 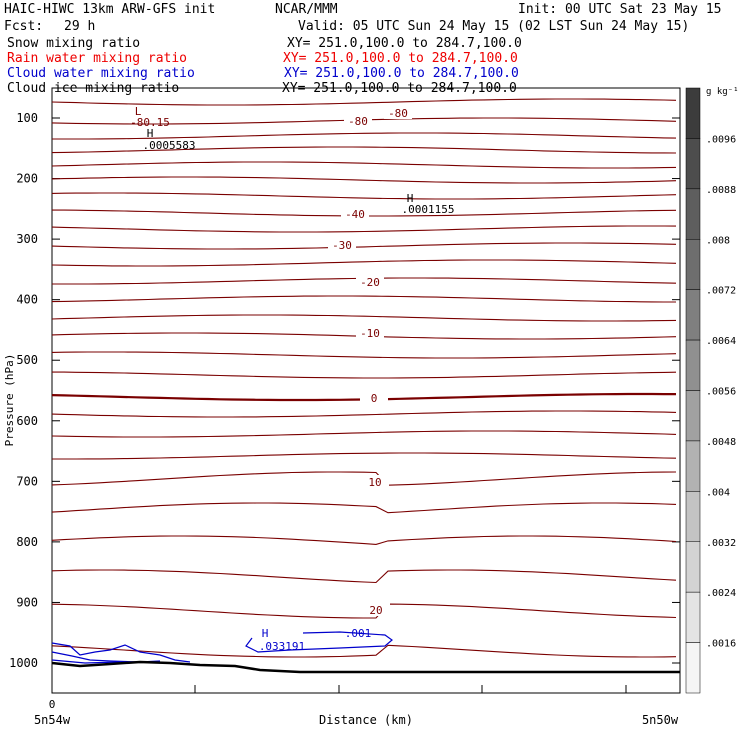 I want to click on colorbar-tick-label: .004, so click(x=718, y=492).